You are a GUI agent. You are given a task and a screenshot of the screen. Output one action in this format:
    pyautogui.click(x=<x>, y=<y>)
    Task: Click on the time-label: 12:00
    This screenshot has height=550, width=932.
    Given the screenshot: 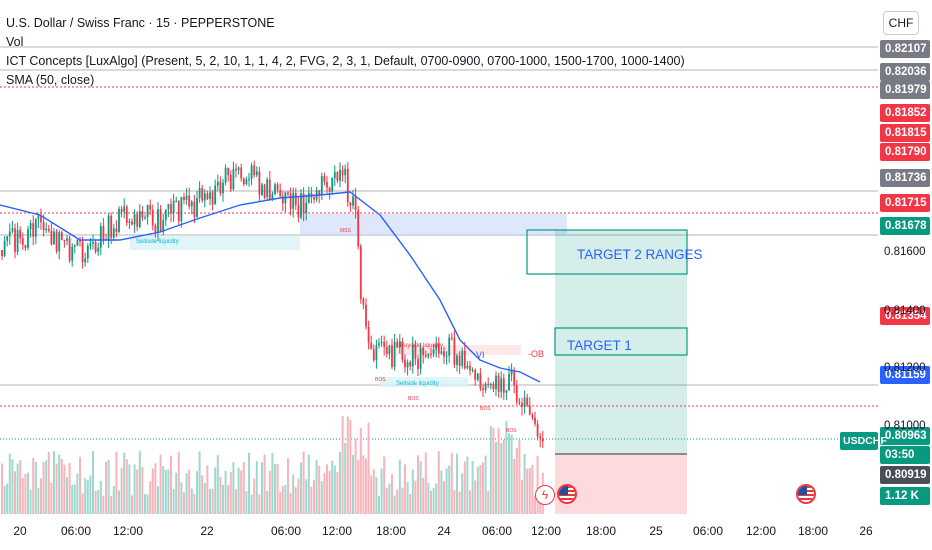 What is the action you would take?
    pyautogui.click(x=337, y=531)
    